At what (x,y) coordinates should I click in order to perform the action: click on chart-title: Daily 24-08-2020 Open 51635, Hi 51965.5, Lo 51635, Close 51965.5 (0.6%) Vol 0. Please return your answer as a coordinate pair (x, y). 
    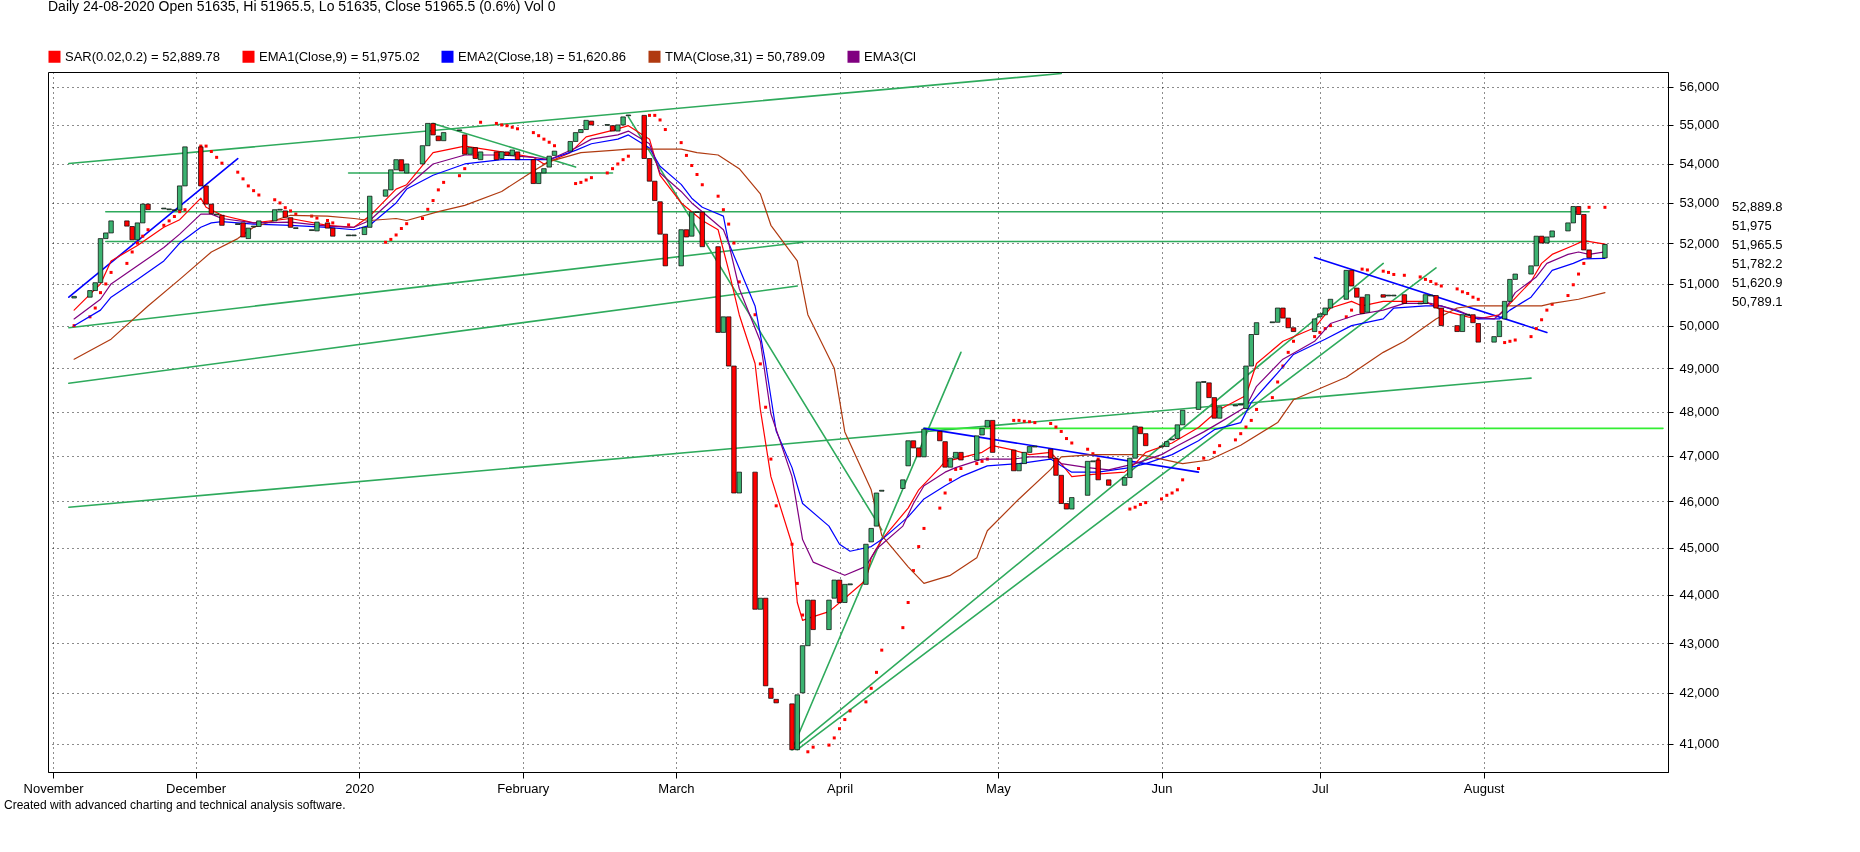
    Looking at the image, I should click on (302, 7).